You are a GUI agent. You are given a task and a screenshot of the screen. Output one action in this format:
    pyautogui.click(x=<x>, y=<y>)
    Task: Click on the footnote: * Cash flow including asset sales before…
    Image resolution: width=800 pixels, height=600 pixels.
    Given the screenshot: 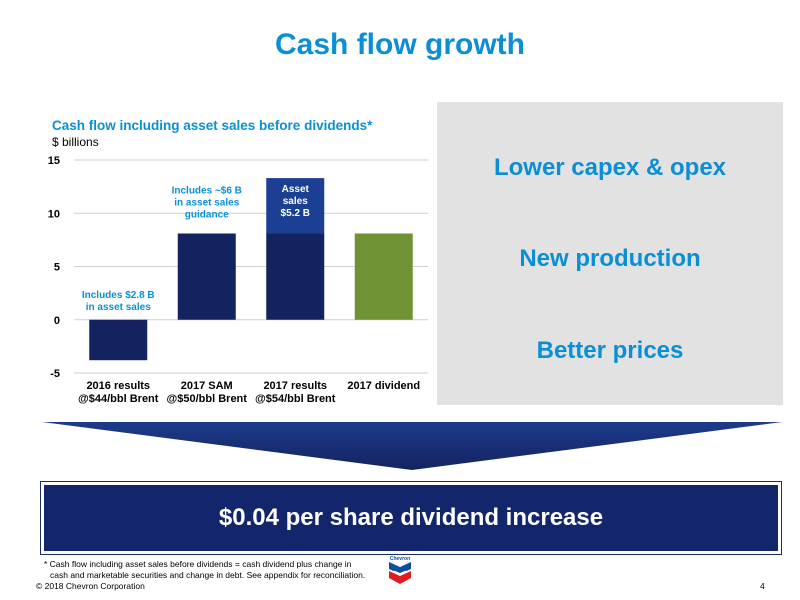 What is the action you would take?
    pyautogui.click(x=214, y=570)
    